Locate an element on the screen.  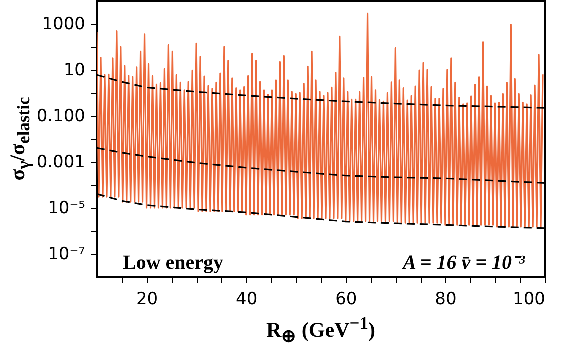
x-axis-title: R$_{⊕}$ (GeV$^{−1}$) is located at coordinates (321, 330).